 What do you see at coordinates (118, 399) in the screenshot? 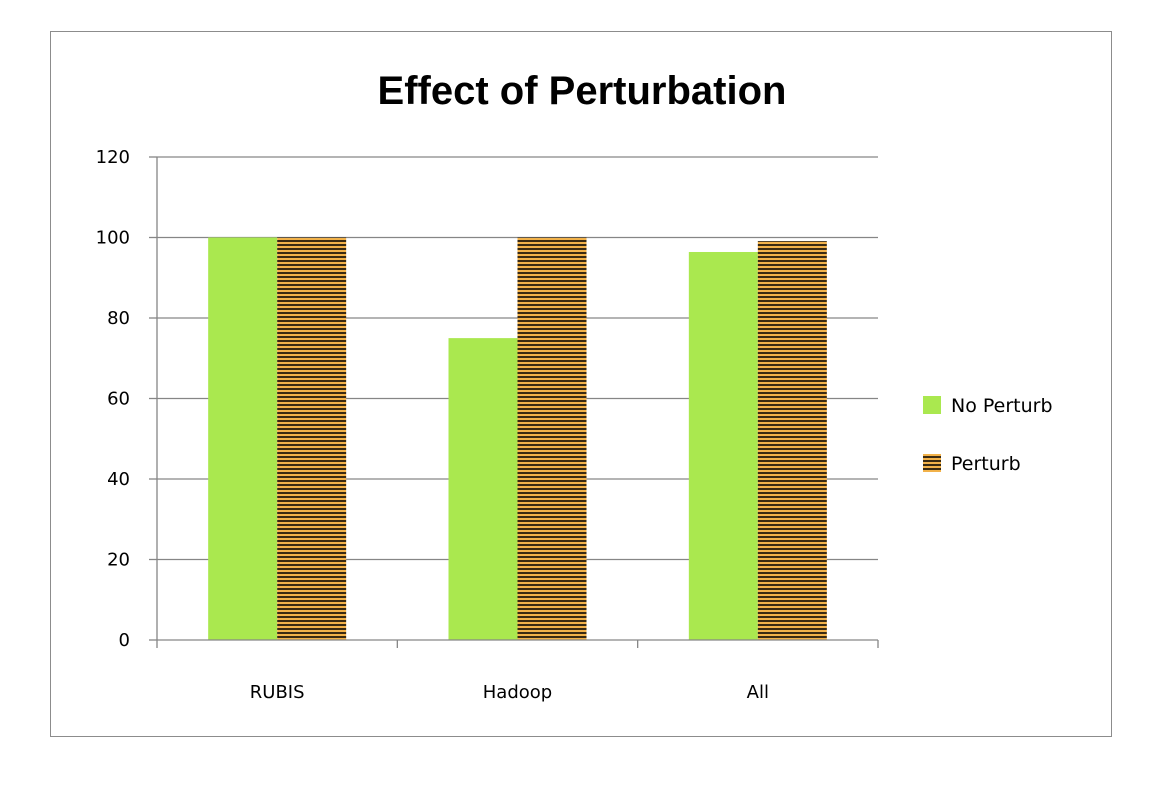
I see `y-tick-label: 60` at bounding box center [118, 399].